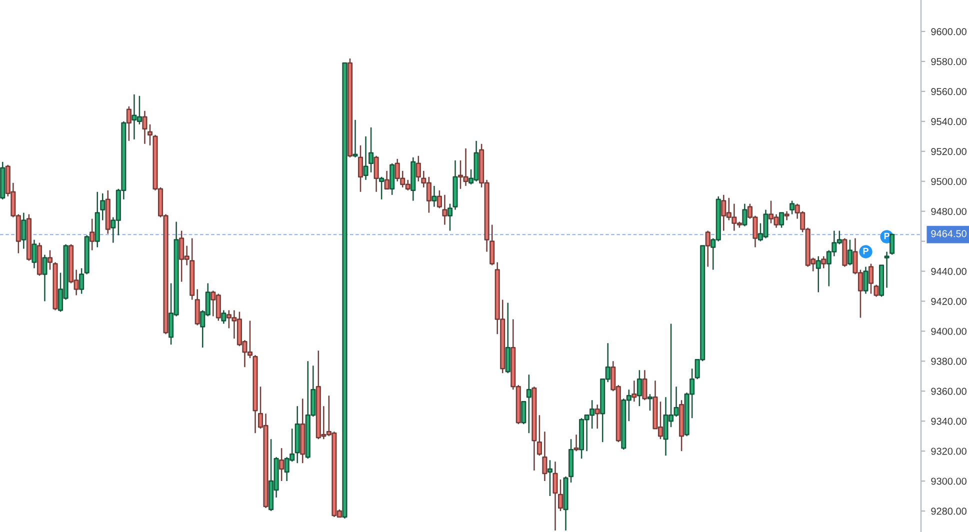 This screenshot has width=969, height=532. I want to click on y-tick-label: 9320.00, so click(948, 451).